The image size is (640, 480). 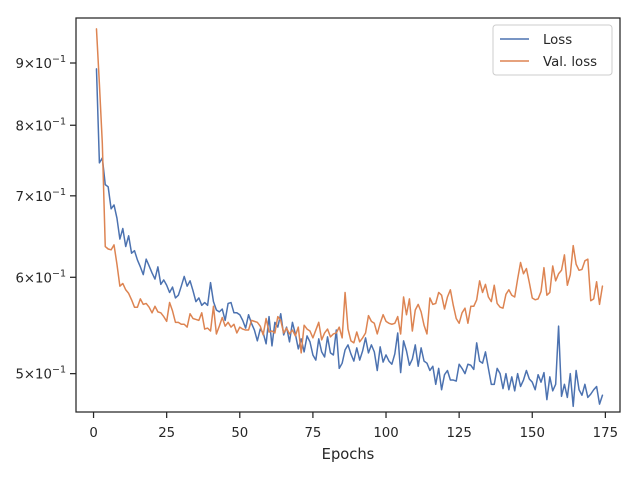 What do you see at coordinates (40, 196) in the screenshot?
I see `y-tick-label: 7×10⁻¹` at bounding box center [40, 196].